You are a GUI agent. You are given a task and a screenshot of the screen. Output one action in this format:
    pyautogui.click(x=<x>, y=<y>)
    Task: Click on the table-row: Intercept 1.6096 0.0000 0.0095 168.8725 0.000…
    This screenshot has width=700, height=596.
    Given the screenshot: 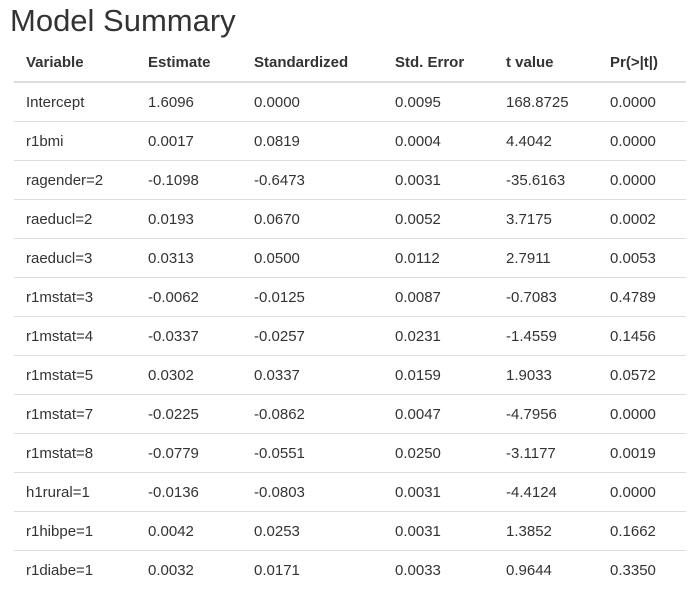 What is the action you would take?
    pyautogui.click(x=350, y=102)
    